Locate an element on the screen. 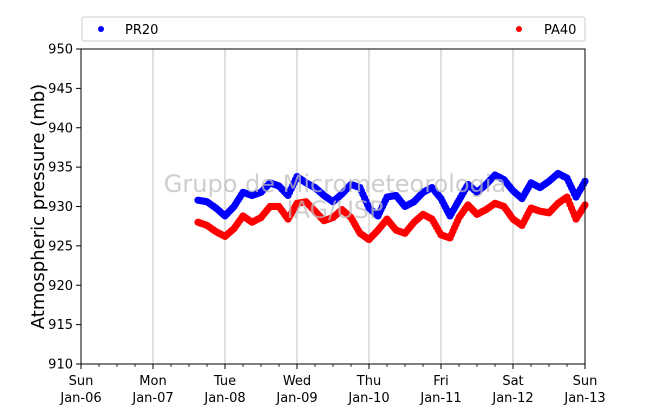 This screenshot has height=409, width=650. y-tick-label: 915 is located at coordinates (60, 325).